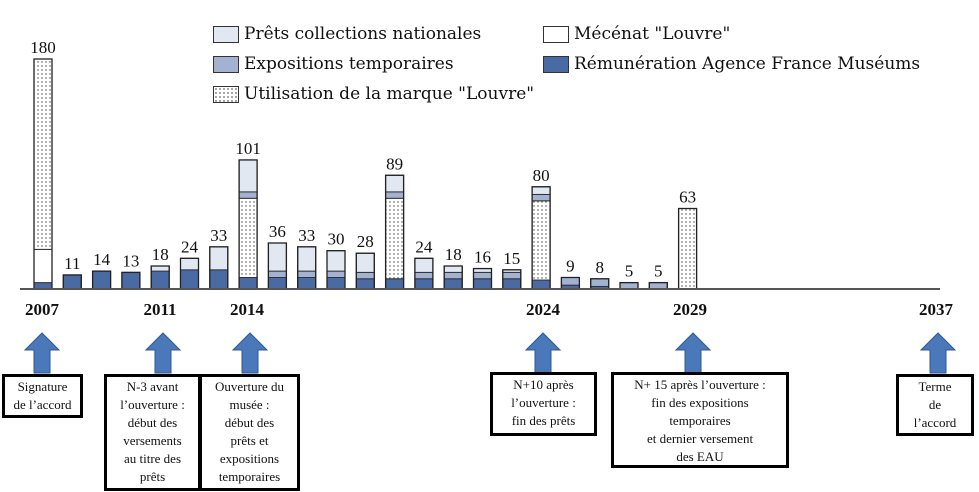  I want to click on bar-2007, so click(43, 174).